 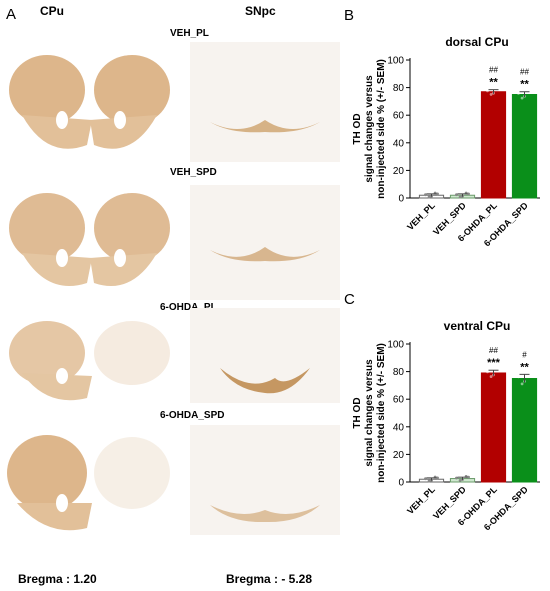 I want to click on significance-star: ***, so click(x=494, y=363).